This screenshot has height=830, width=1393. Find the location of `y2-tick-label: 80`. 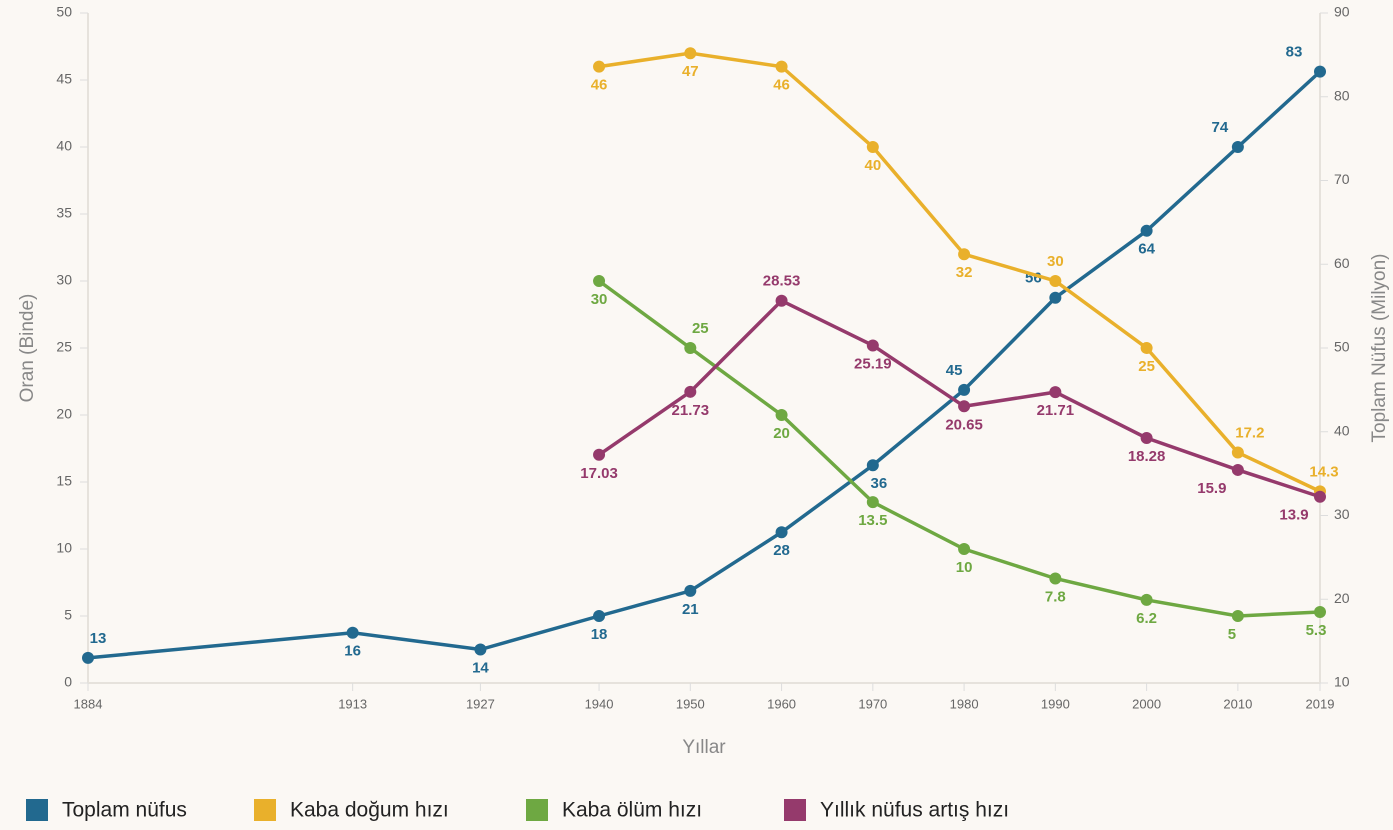

y2-tick-label: 80 is located at coordinates (1342, 95).